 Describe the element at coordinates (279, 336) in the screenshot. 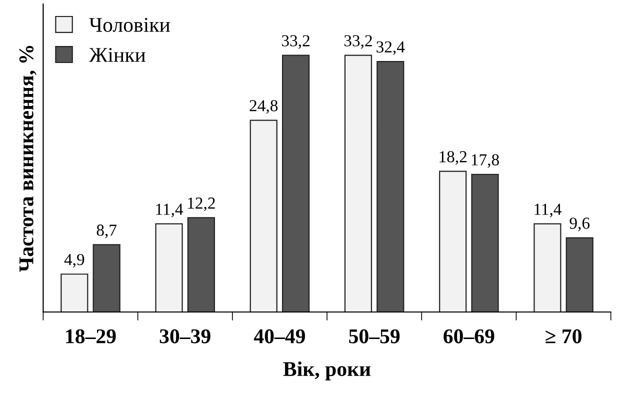

I see `x-tick-label: 40–49` at that location.